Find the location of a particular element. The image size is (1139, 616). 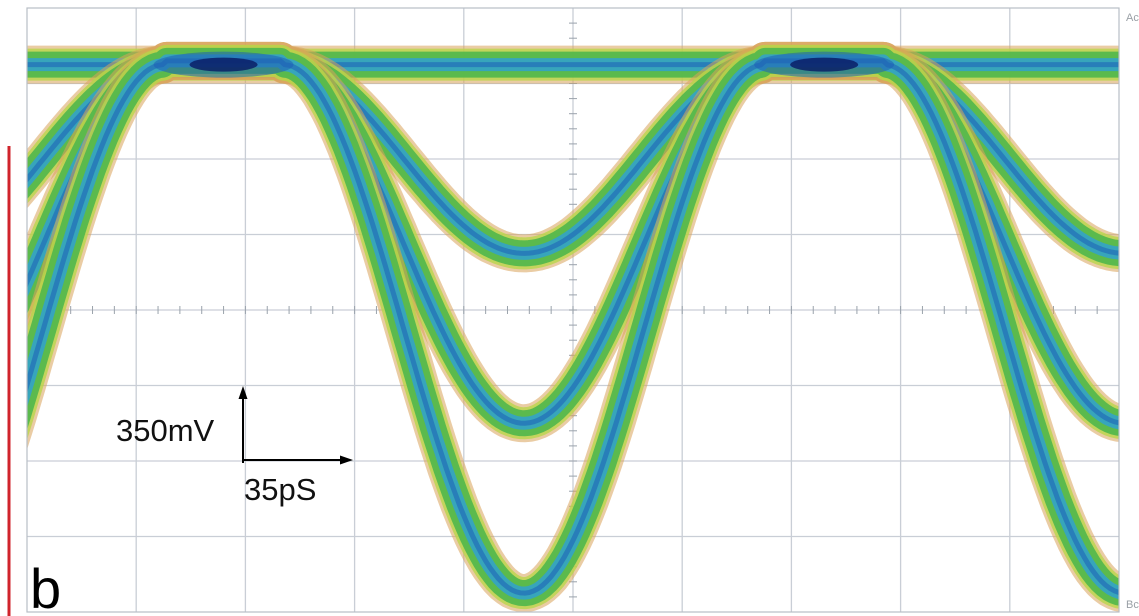

corner-label-top-right: Ac is located at coordinates (1132, 18).